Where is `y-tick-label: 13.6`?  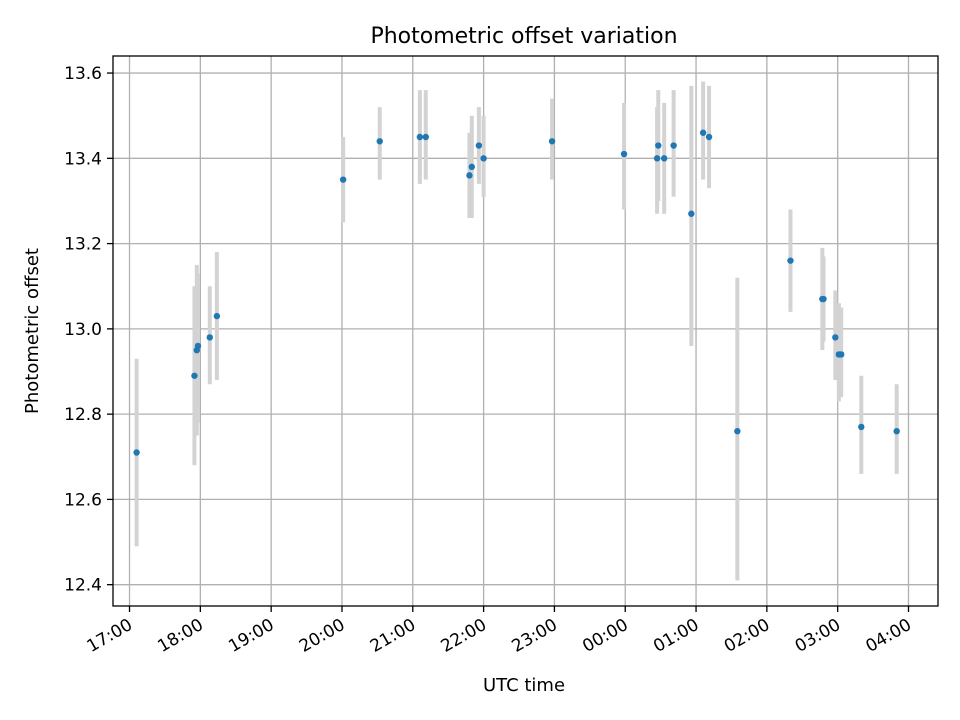 y-tick-label: 13.6 is located at coordinates (83, 74).